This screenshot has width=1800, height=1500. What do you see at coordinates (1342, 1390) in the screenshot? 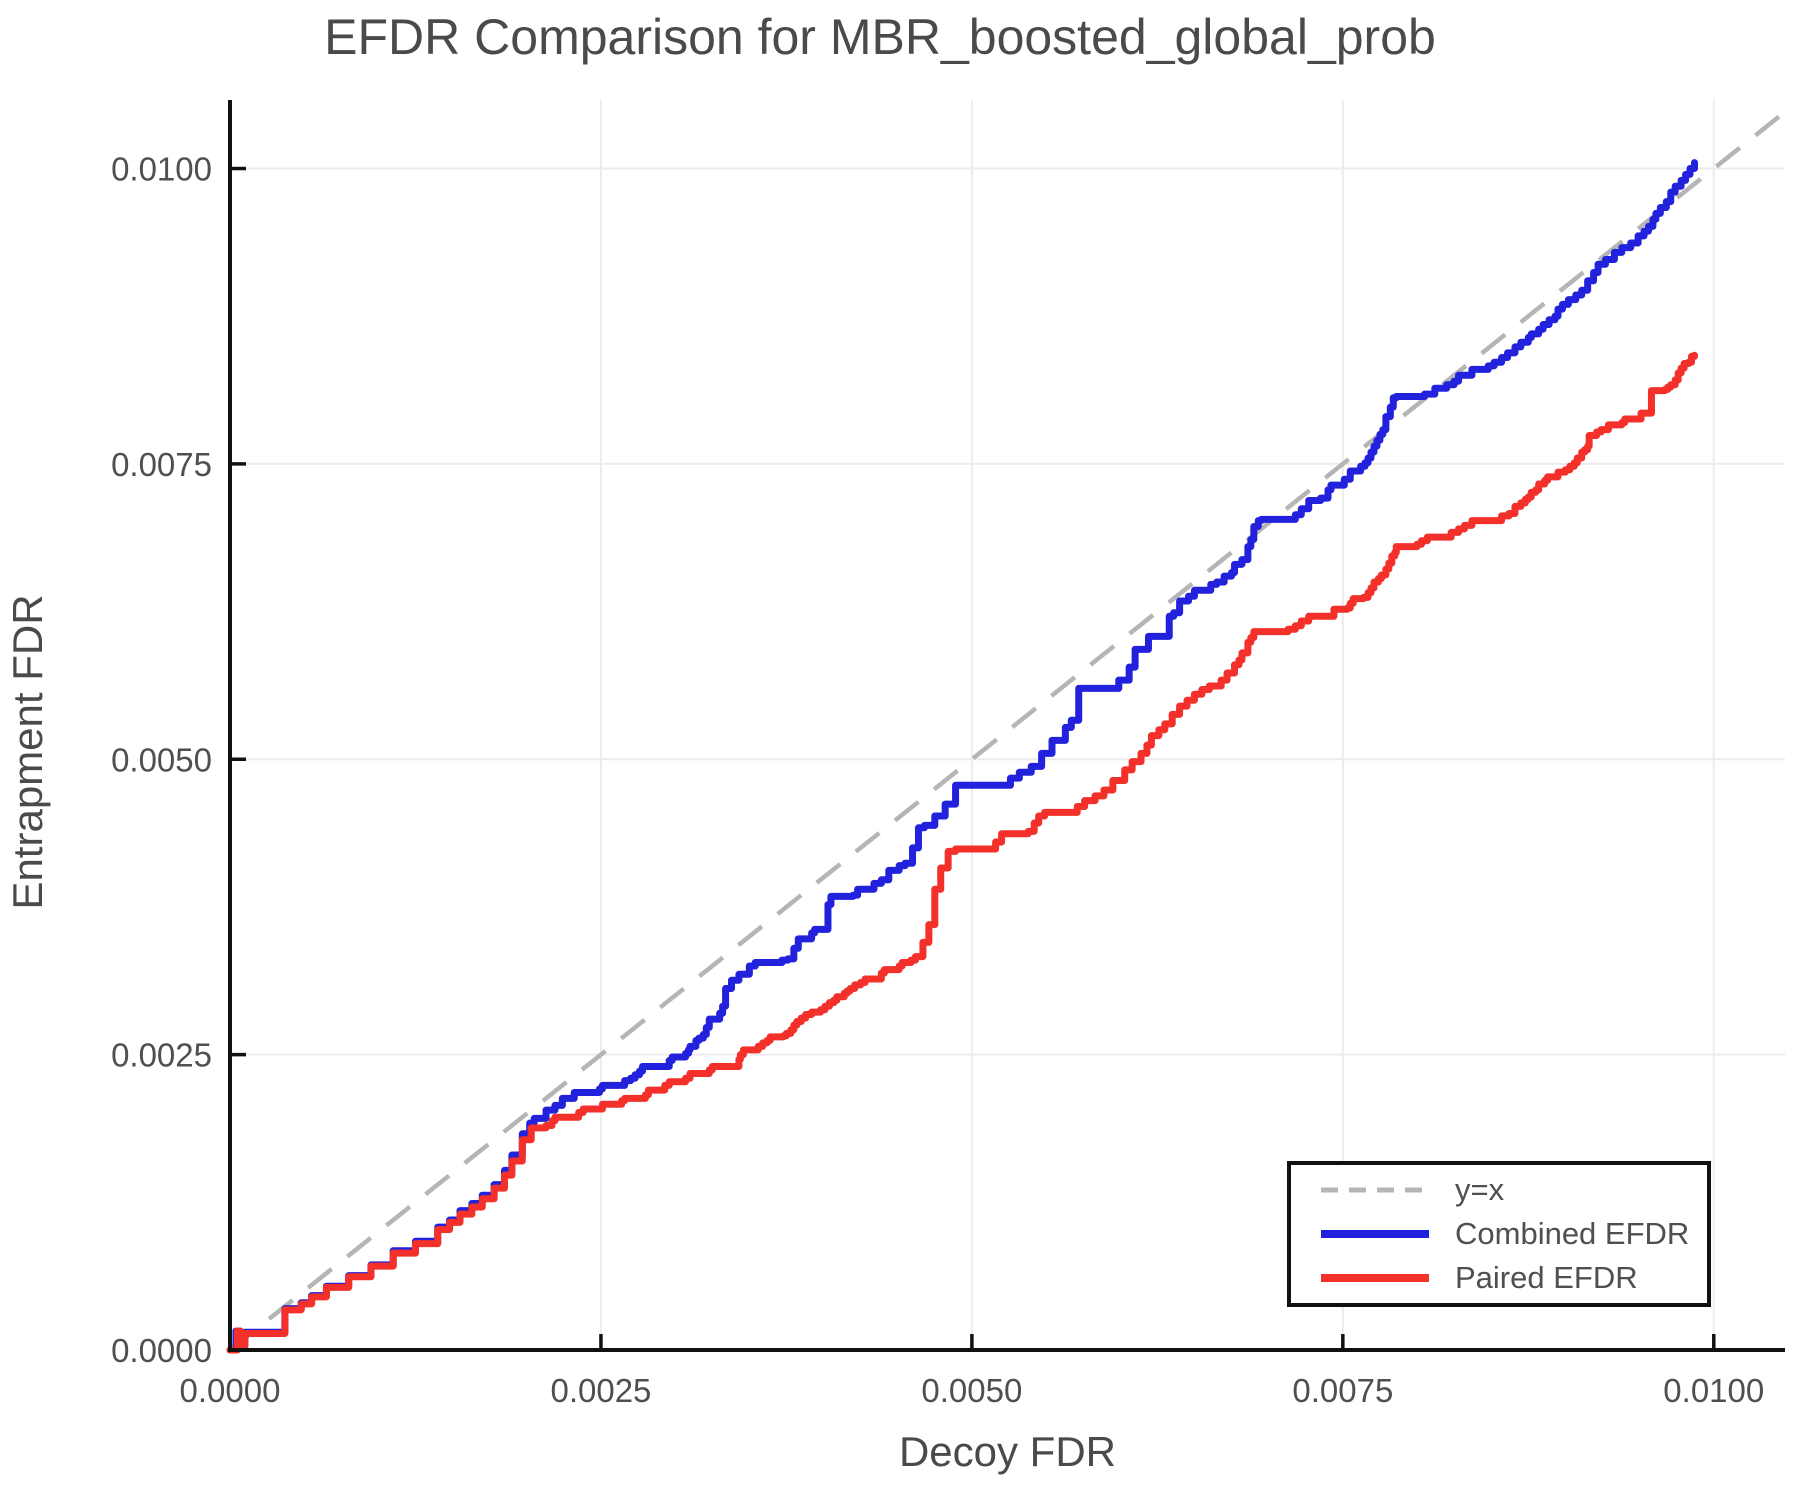
I see `x-tick-label: 0.0075` at bounding box center [1342, 1390].